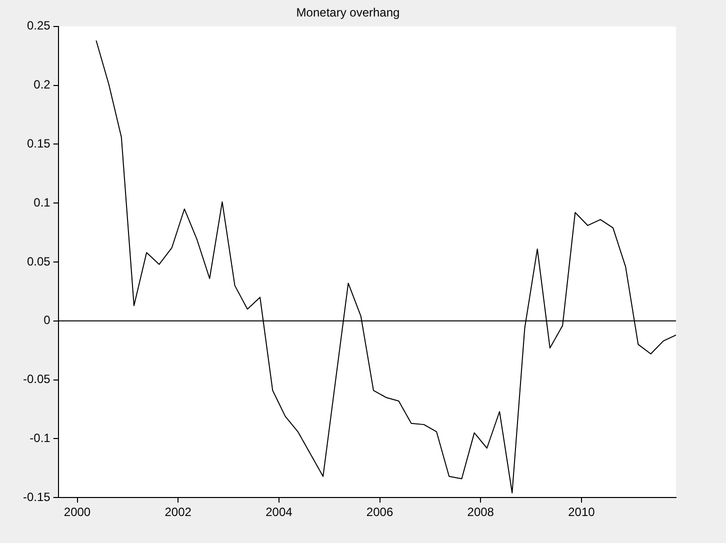  Describe the element at coordinates (38, 261) in the screenshot. I see `y-tick-label: 0.05` at that location.